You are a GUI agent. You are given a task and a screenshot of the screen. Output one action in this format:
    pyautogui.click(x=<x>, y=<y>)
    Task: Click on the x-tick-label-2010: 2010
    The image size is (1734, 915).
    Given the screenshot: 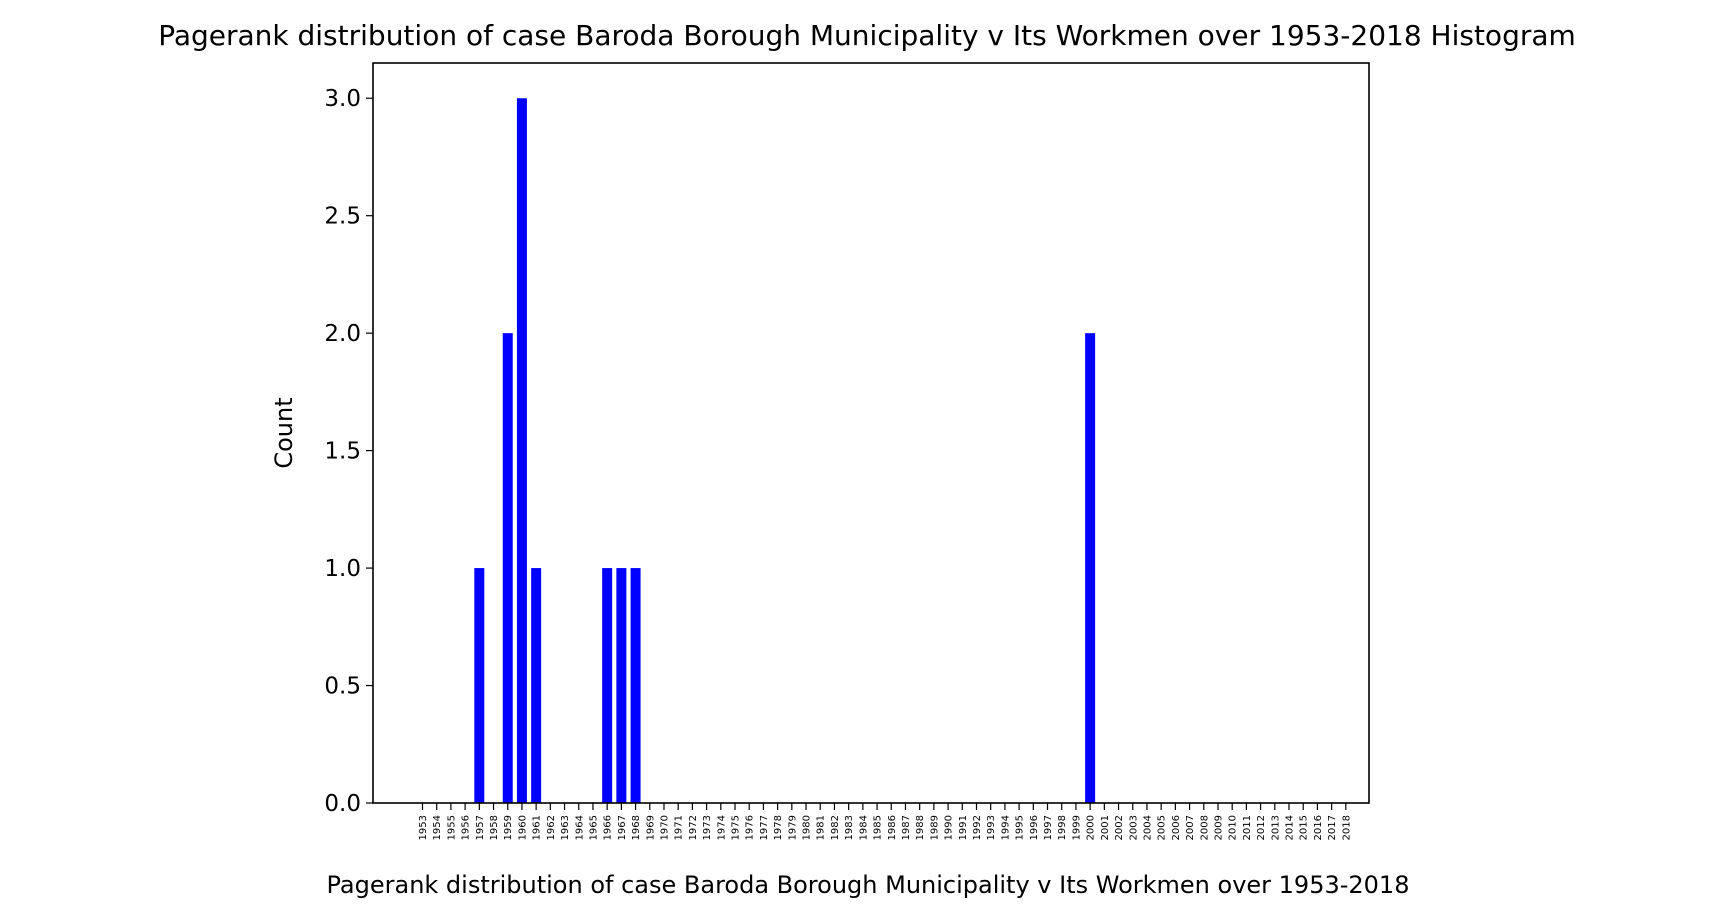 What is the action you would take?
    pyautogui.click(x=1233, y=827)
    